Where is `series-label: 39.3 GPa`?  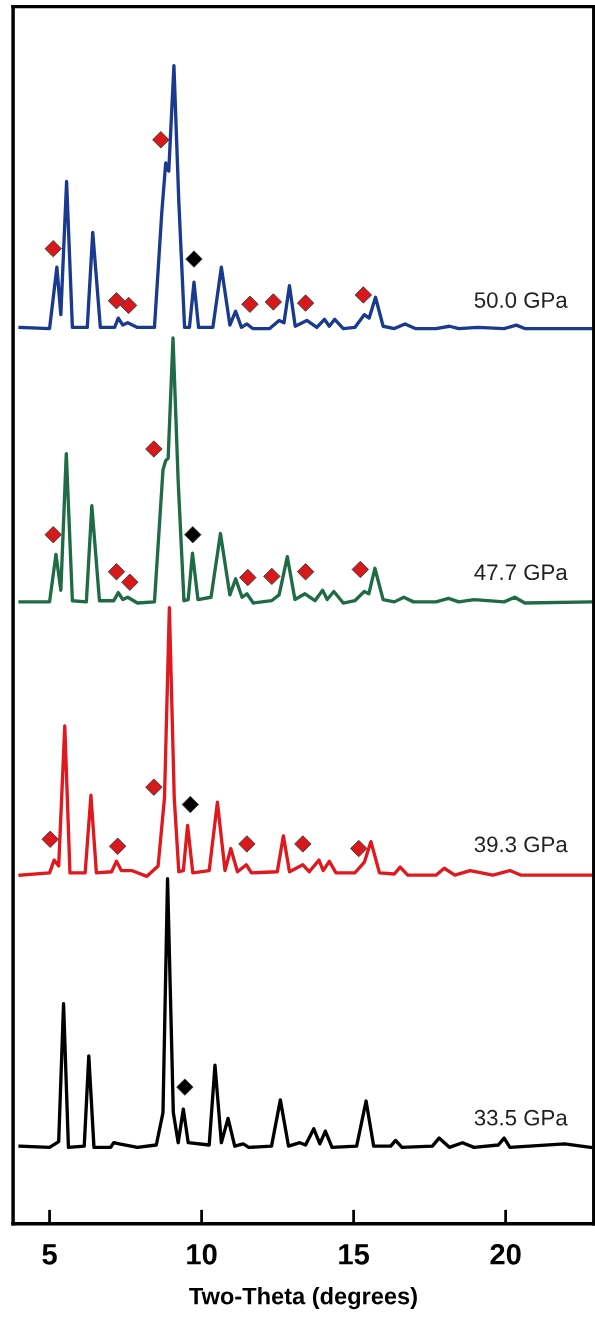 series-label: 39.3 GPa is located at coordinates (521, 844).